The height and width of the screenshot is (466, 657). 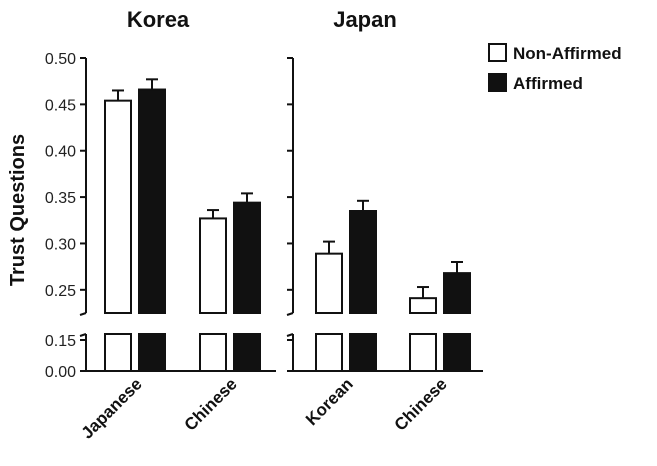 What do you see at coordinates (112, 408) in the screenshot?
I see `x-category-label-japanese: Japanese` at bounding box center [112, 408].